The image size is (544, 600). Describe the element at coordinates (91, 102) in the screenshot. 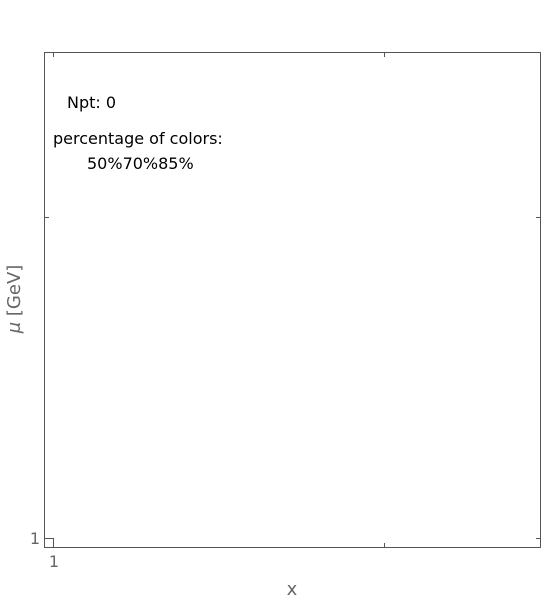

I see `npt-label: Npt: 0` at that location.